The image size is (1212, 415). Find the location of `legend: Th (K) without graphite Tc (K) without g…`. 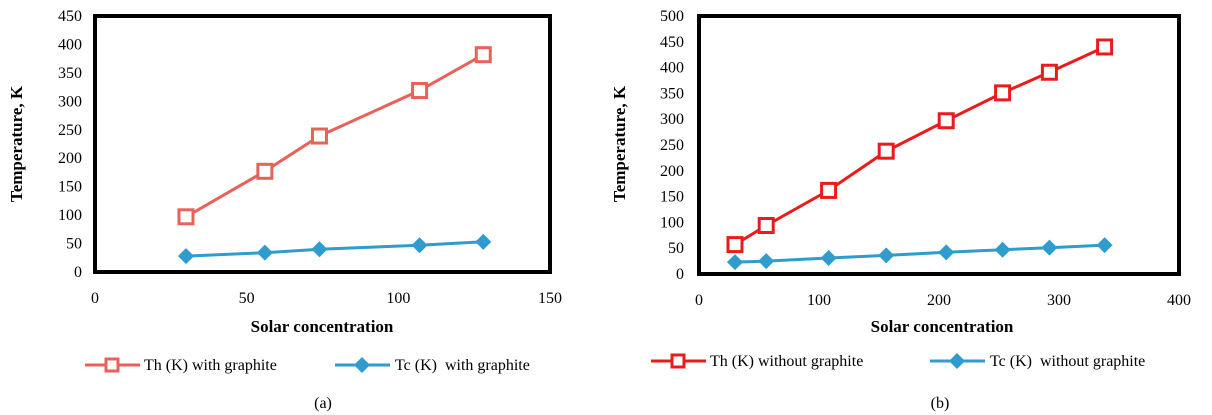

legend: Th (K) without graphite Tc (K) without g… is located at coordinates (898, 361).